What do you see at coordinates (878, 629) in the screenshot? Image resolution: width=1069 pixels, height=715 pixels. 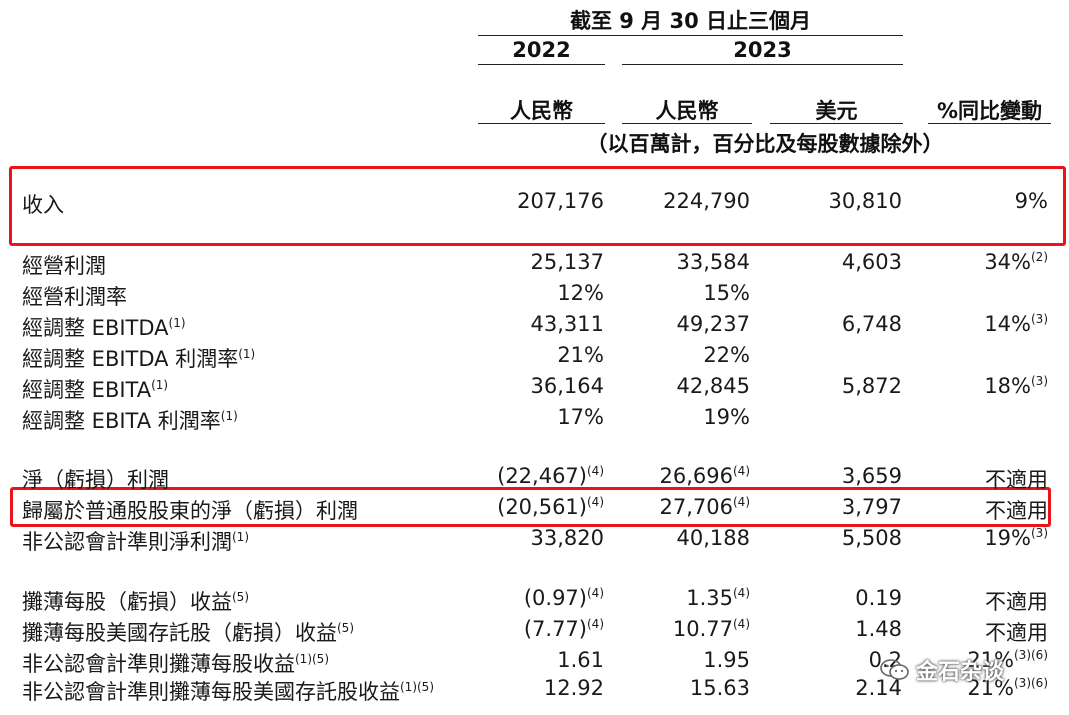 I see `value-2023-usd-text: 1.48` at bounding box center [878, 629].